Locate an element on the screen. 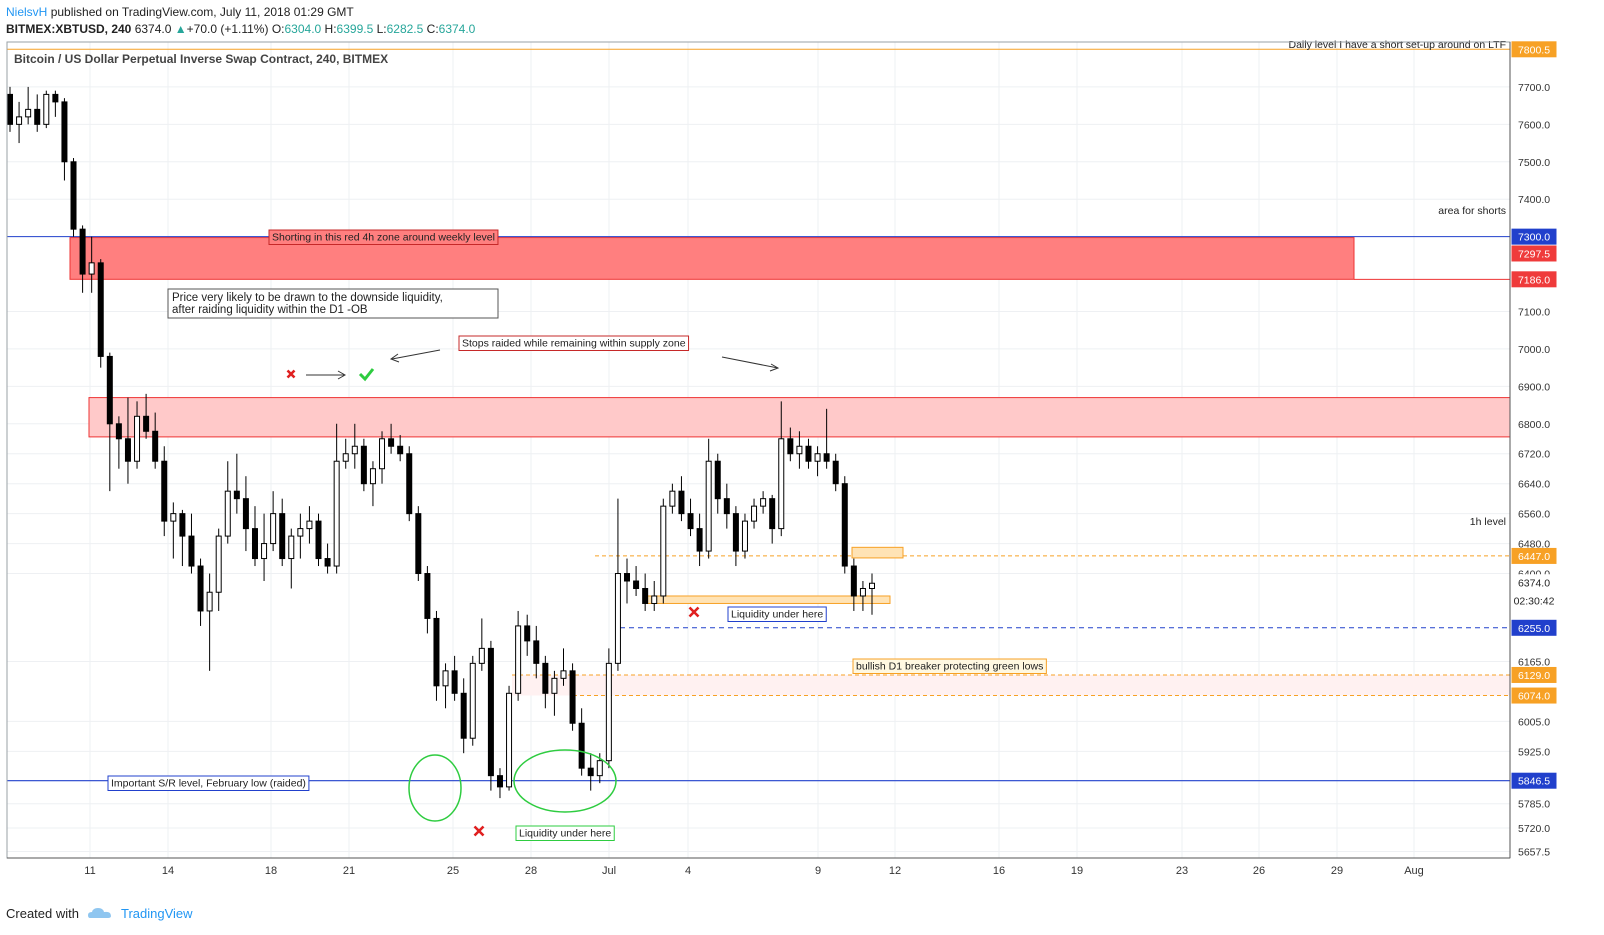  arrow-left-up is located at coordinates (416, 354).